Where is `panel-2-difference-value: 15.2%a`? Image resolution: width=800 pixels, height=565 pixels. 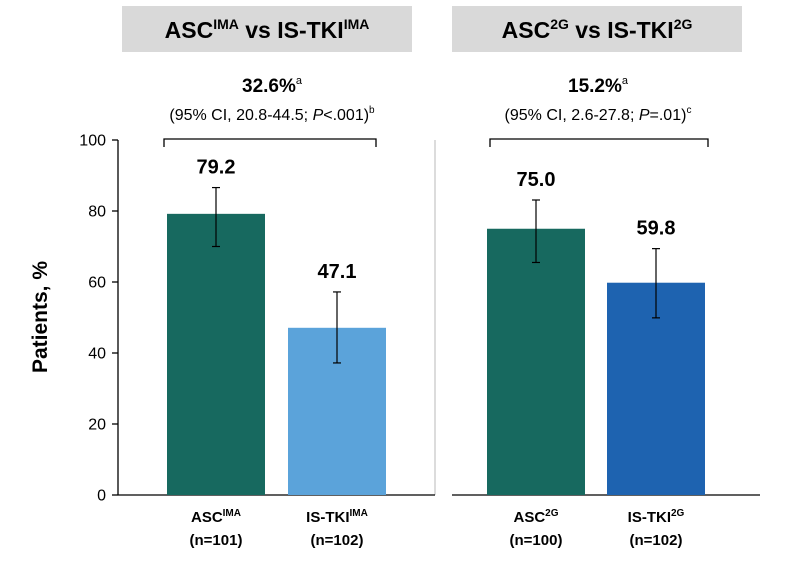 panel-2-difference-value: 15.2%a is located at coordinates (598, 86).